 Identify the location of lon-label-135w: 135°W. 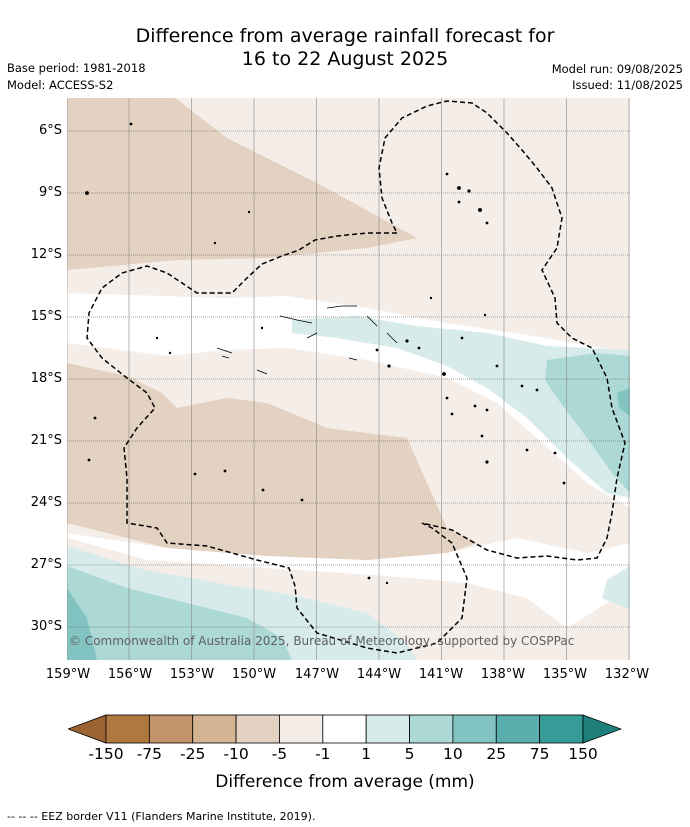
(565, 674).